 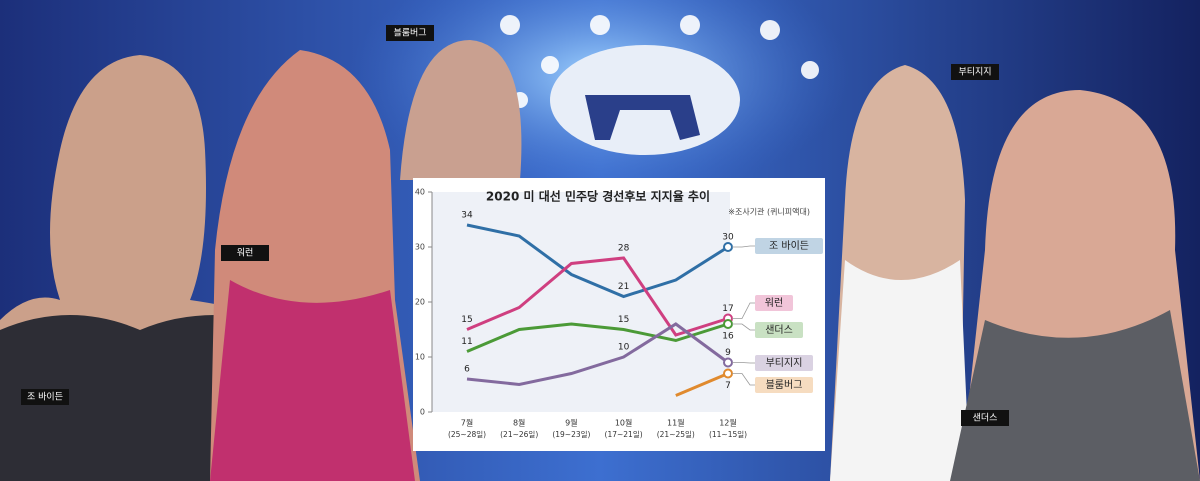 I want to click on data-label: 30, so click(x=728, y=238).